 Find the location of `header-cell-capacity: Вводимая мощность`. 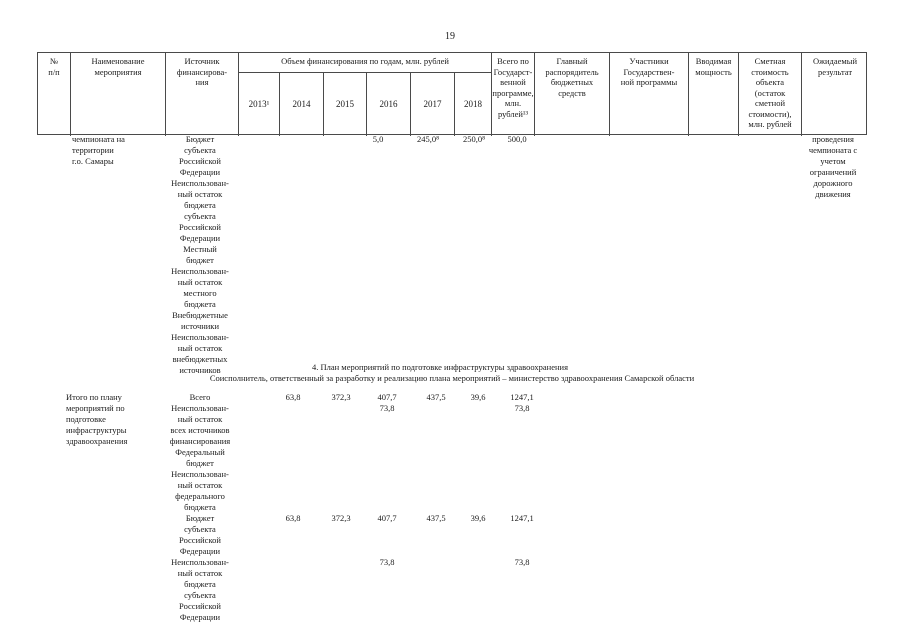

header-cell-capacity: Вводимая мощность is located at coordinates (713, 94).